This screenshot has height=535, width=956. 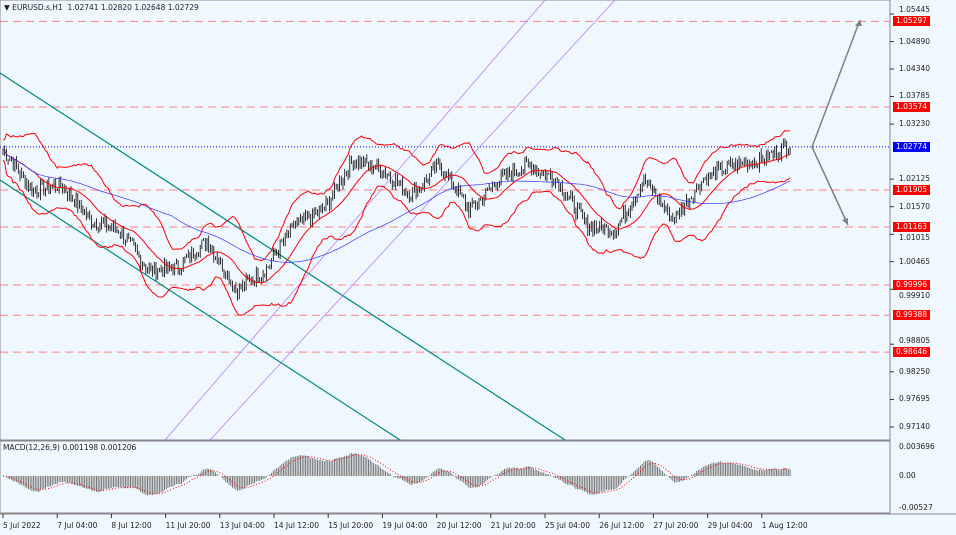 What do you see at coordinates (915, 371) in the screenshot?
I see `price-tick-label: 0.98250` at bounding box center [915, 371].